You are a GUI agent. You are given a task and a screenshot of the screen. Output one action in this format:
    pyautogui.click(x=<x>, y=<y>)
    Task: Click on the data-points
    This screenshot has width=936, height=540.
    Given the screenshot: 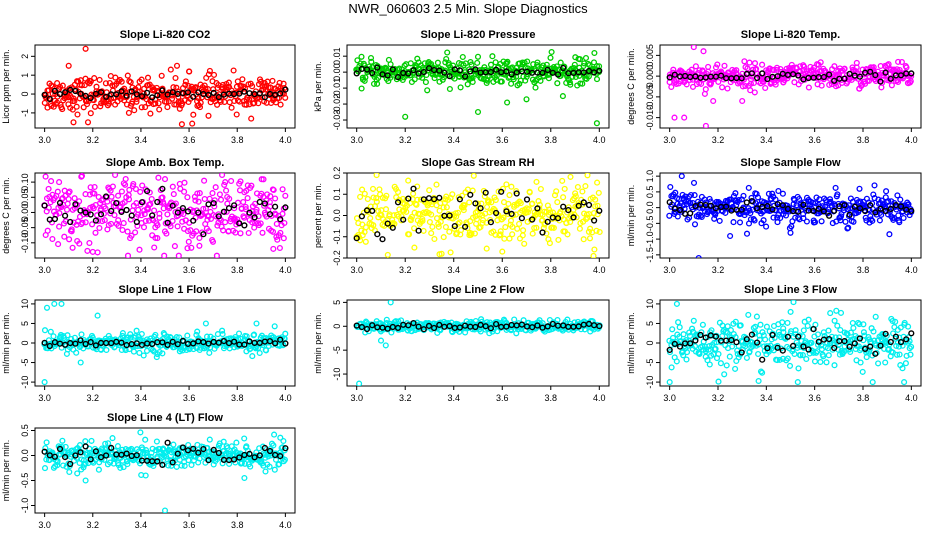 What is the action you would take?
    pyautogui.click(x=790, y=215)
    